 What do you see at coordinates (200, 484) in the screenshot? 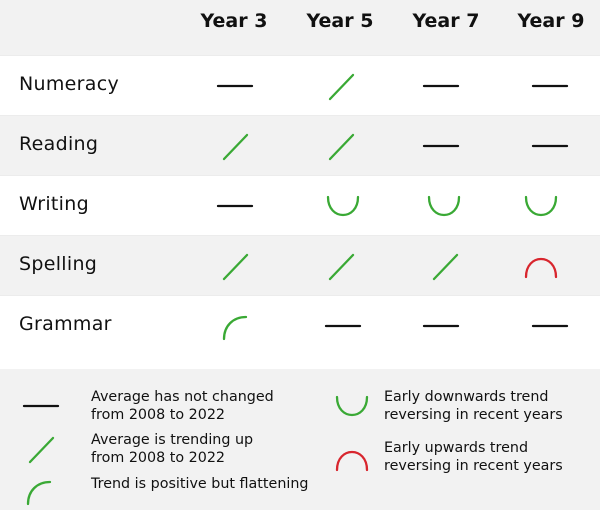
I see `legend-text-line-1: Trend is positive but flattening` at bounding box center [200, 484].